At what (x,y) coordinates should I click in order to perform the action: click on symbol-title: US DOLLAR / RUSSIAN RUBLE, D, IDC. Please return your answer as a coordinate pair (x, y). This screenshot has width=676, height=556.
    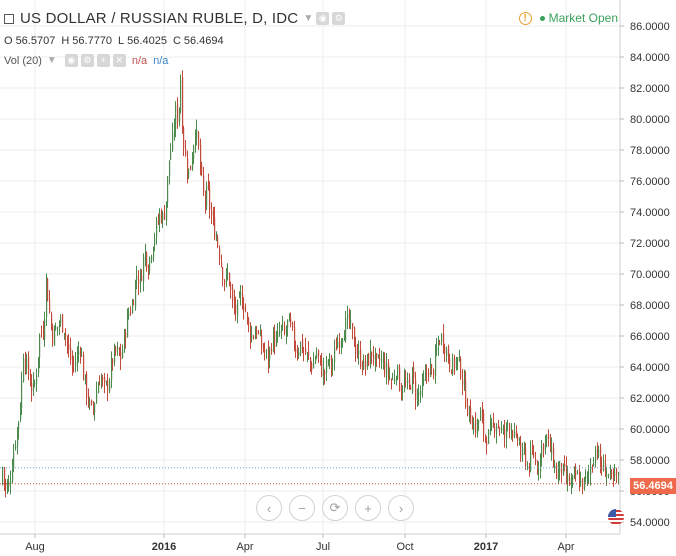
    Looking at the image, I should click on (159, 18).